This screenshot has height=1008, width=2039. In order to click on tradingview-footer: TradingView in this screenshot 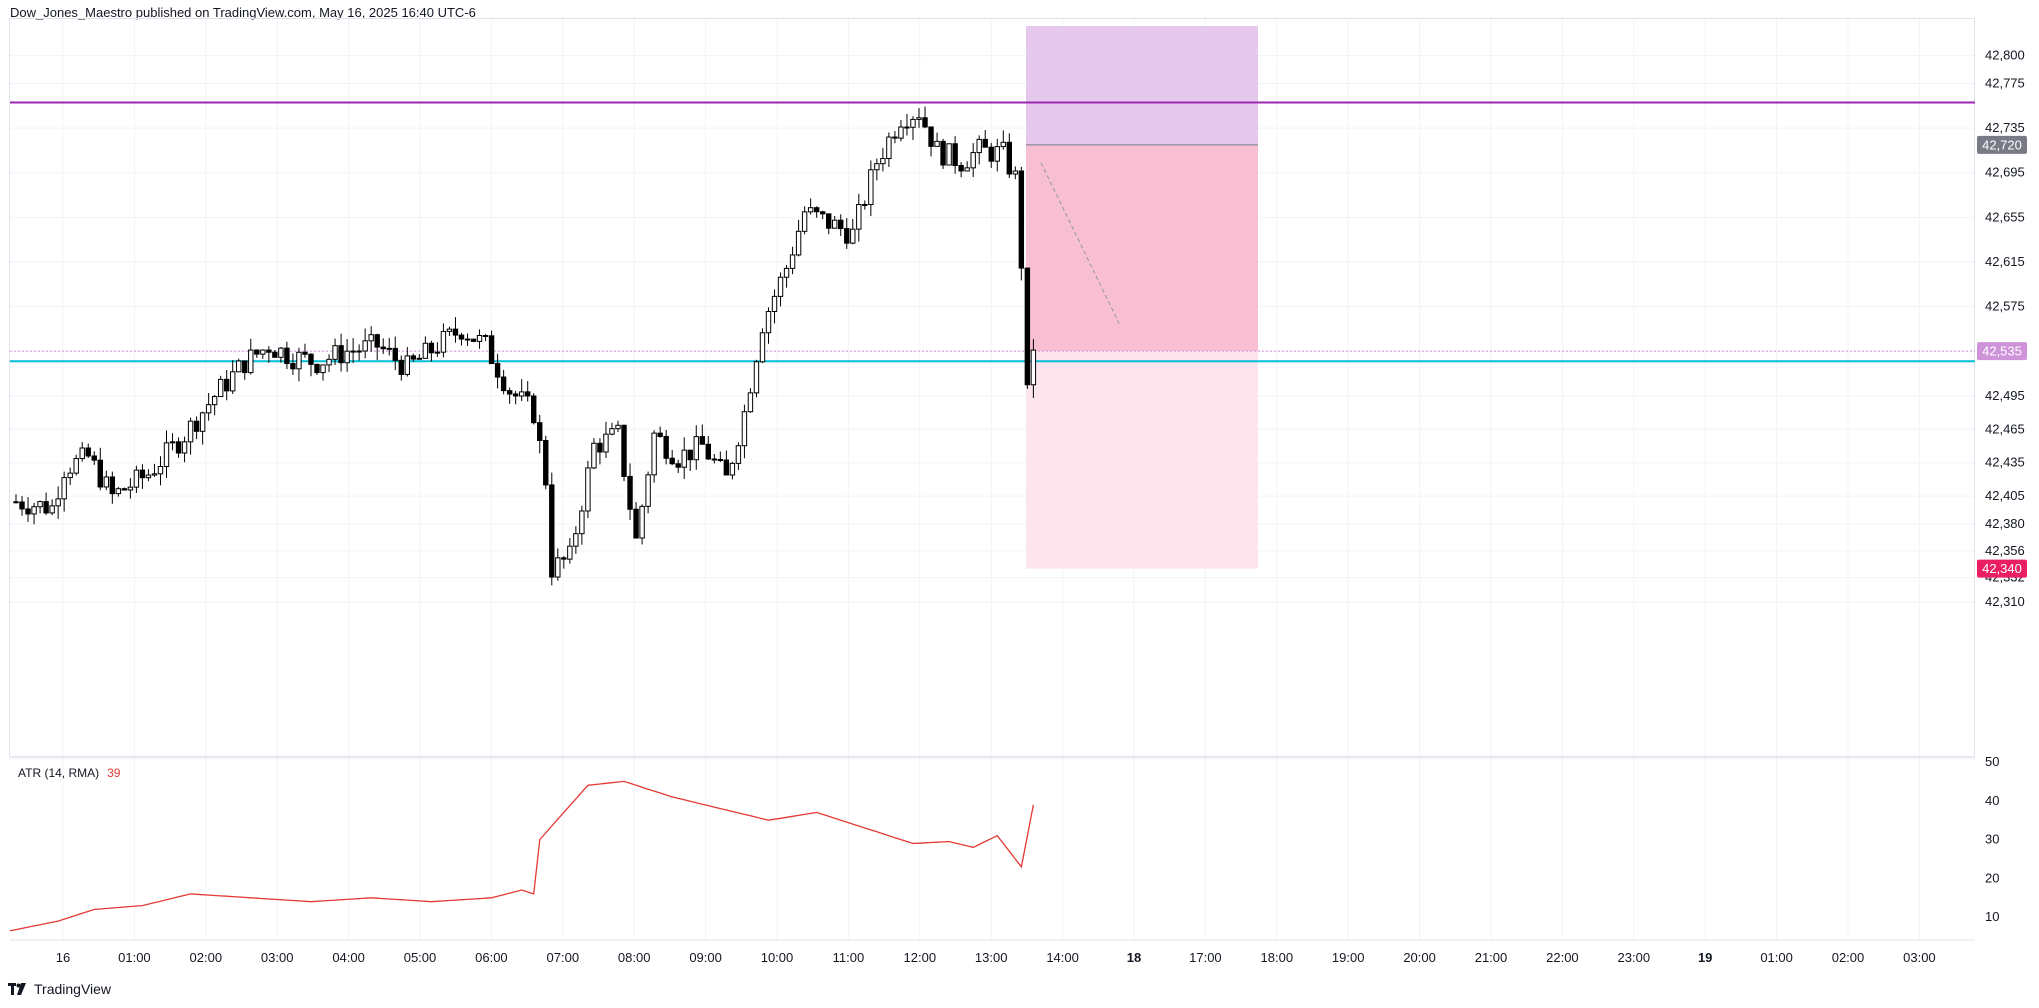, I will do `click(59, 989)`.